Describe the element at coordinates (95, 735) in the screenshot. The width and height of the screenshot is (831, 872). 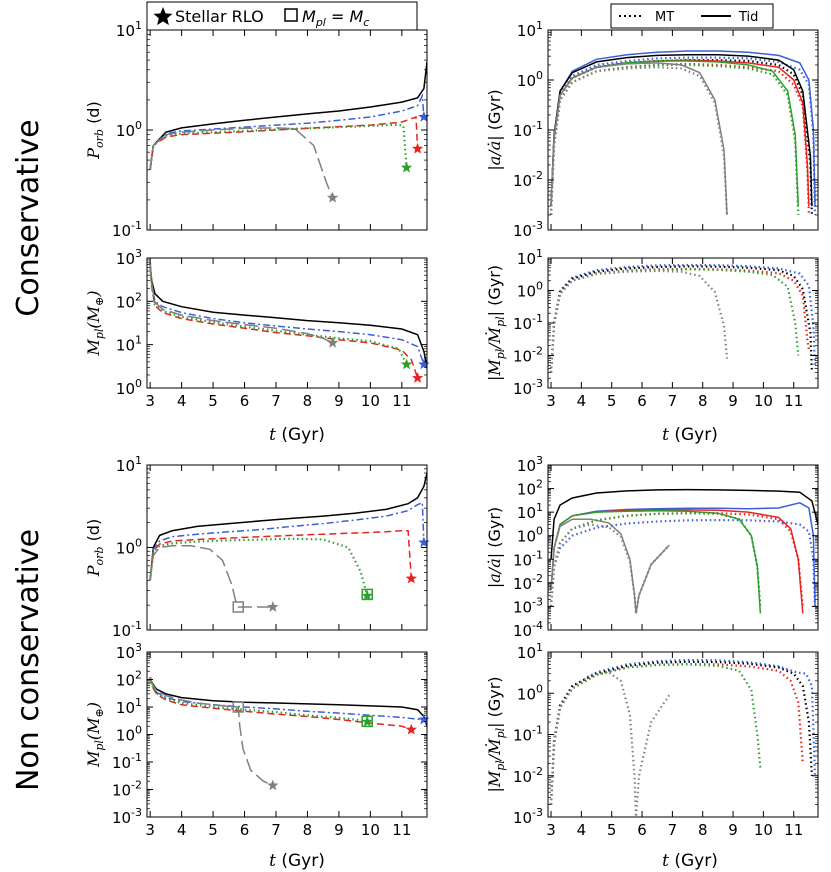
I see `ylabel: Mpl(M⊕)` at that location.